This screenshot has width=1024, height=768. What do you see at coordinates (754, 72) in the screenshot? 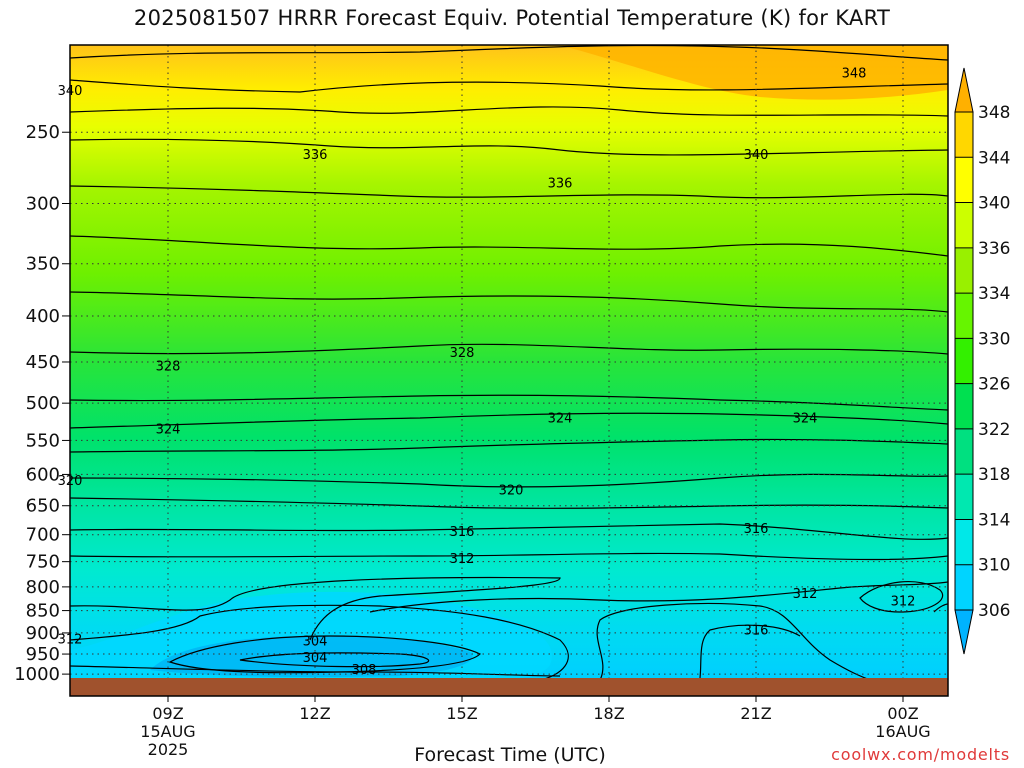
I see `warm-core-region` at bounding box center [754, 72].